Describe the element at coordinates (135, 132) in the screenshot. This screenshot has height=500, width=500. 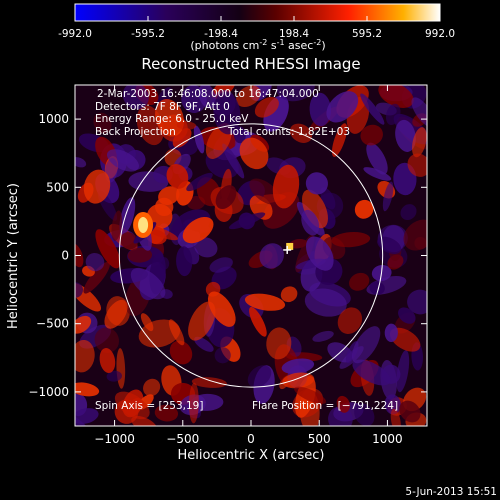
I see `annotation-method: Back Projection` at that location.